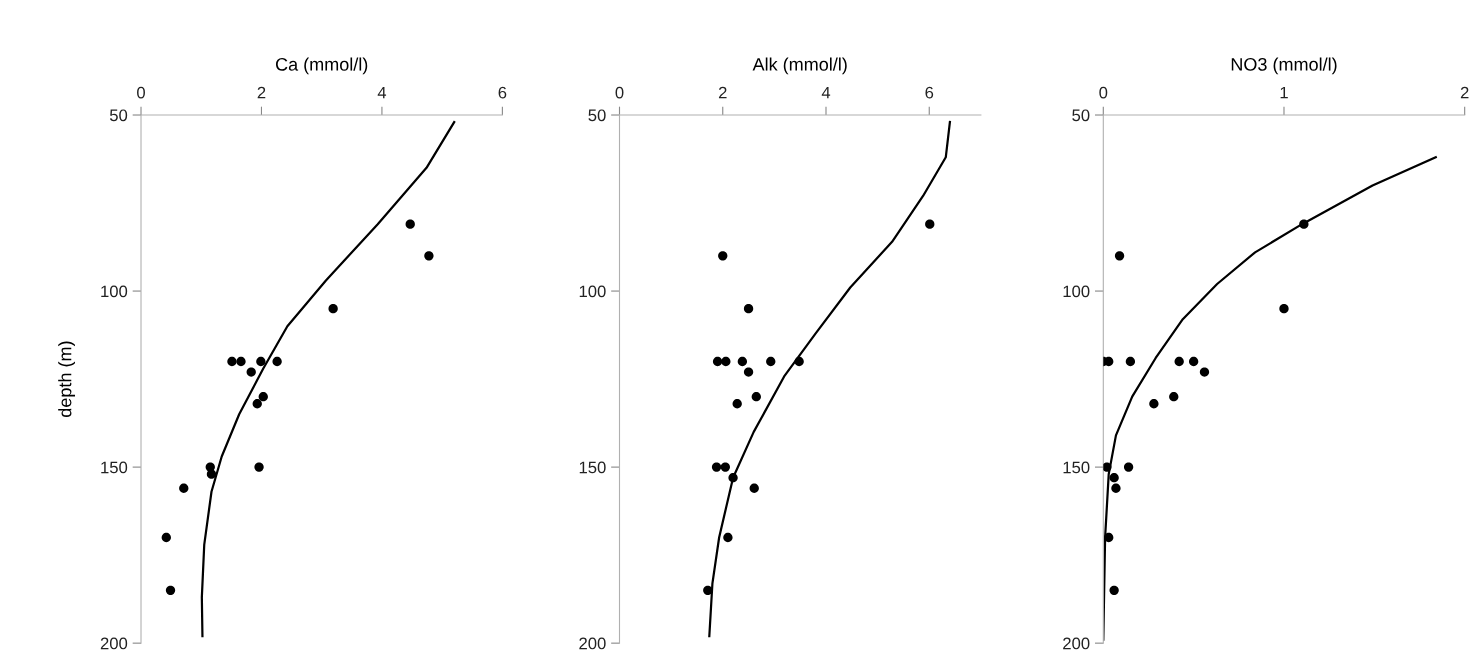 The height and width of the screenshot is (661, 1475). Describe the element at coordinates (799, 66) in the screenshot. I see `chart-title: Alk (mmol/l)` at that location.